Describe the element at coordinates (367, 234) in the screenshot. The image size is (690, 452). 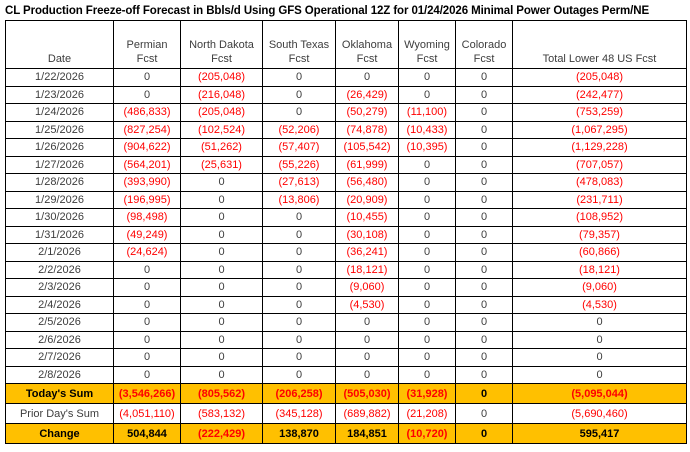
I see `value-cell: (30,108)` at that location.